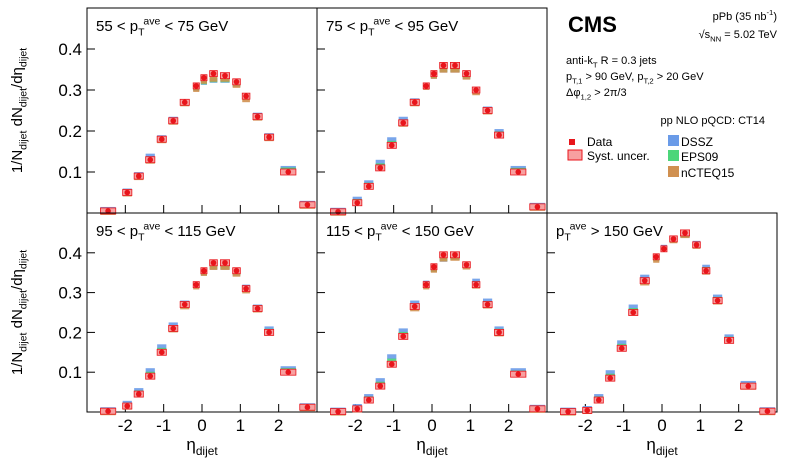  What do you see at coordinates (608, 93) in the screenshot?
I see `text-run: > 2π/3` at bounding box center [608, 93].